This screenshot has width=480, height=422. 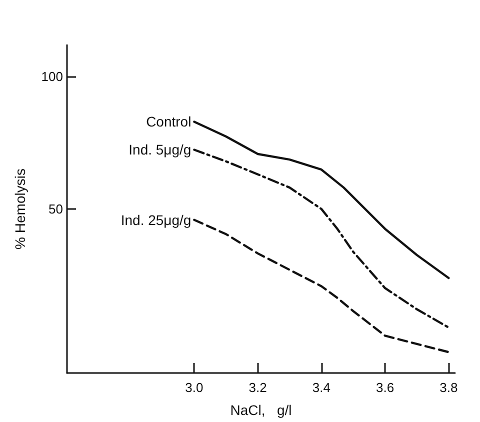 I want to click on y-tick-label: 100, so click(x=52, y=76).